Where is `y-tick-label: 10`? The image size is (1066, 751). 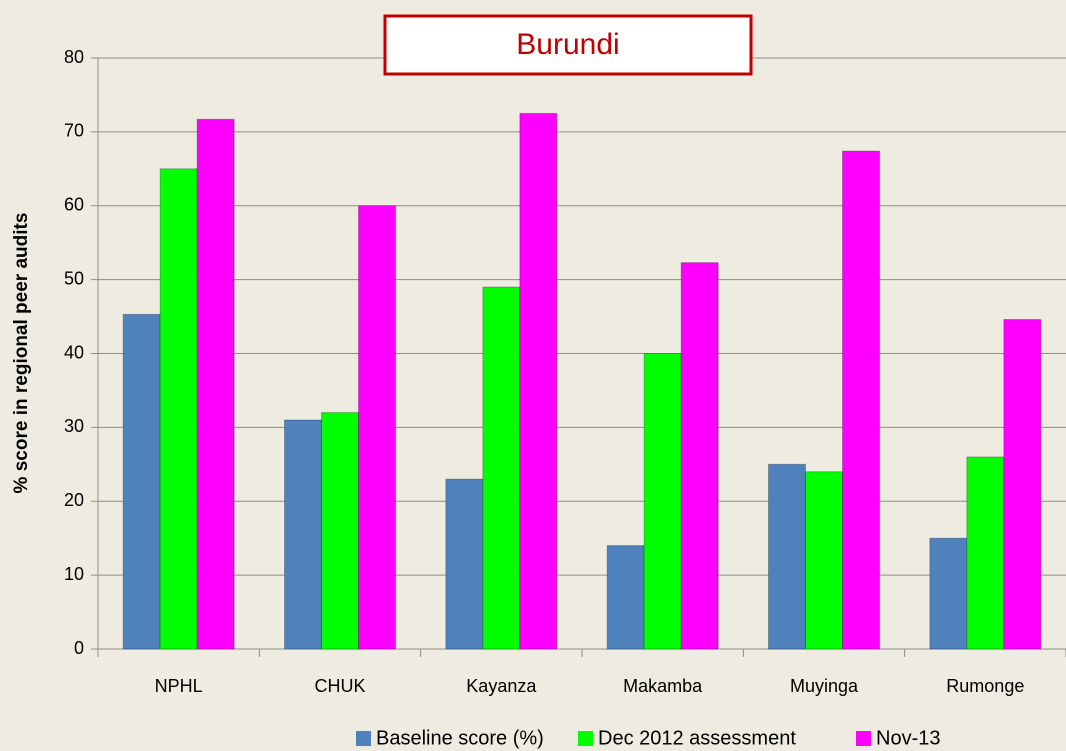
y-tick-label: 10 is located at coordinates (74, 574).